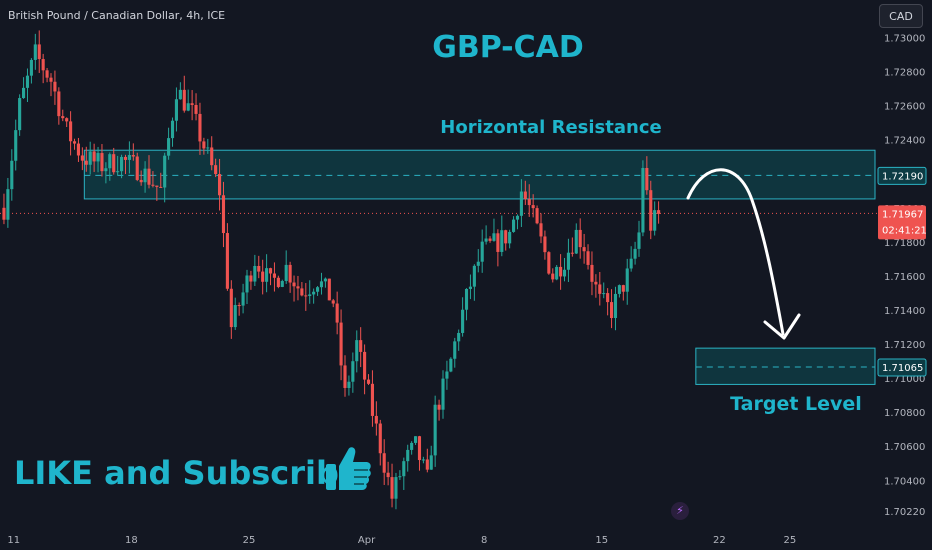 The width and height of the screenshot is (932, 550). Describe the element at coordinates (904, 243) in the screenshot. I see `price-tick-label: 1.71800` at that location.